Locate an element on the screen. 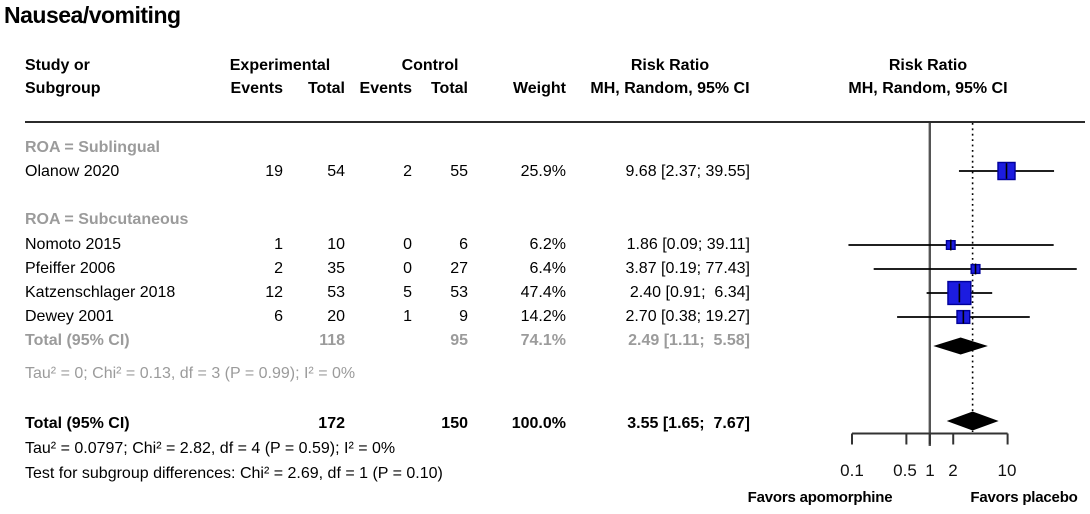 The image size is (1090, 514). axis-tick-label: 0.1 is located at coordinates (852, 470).